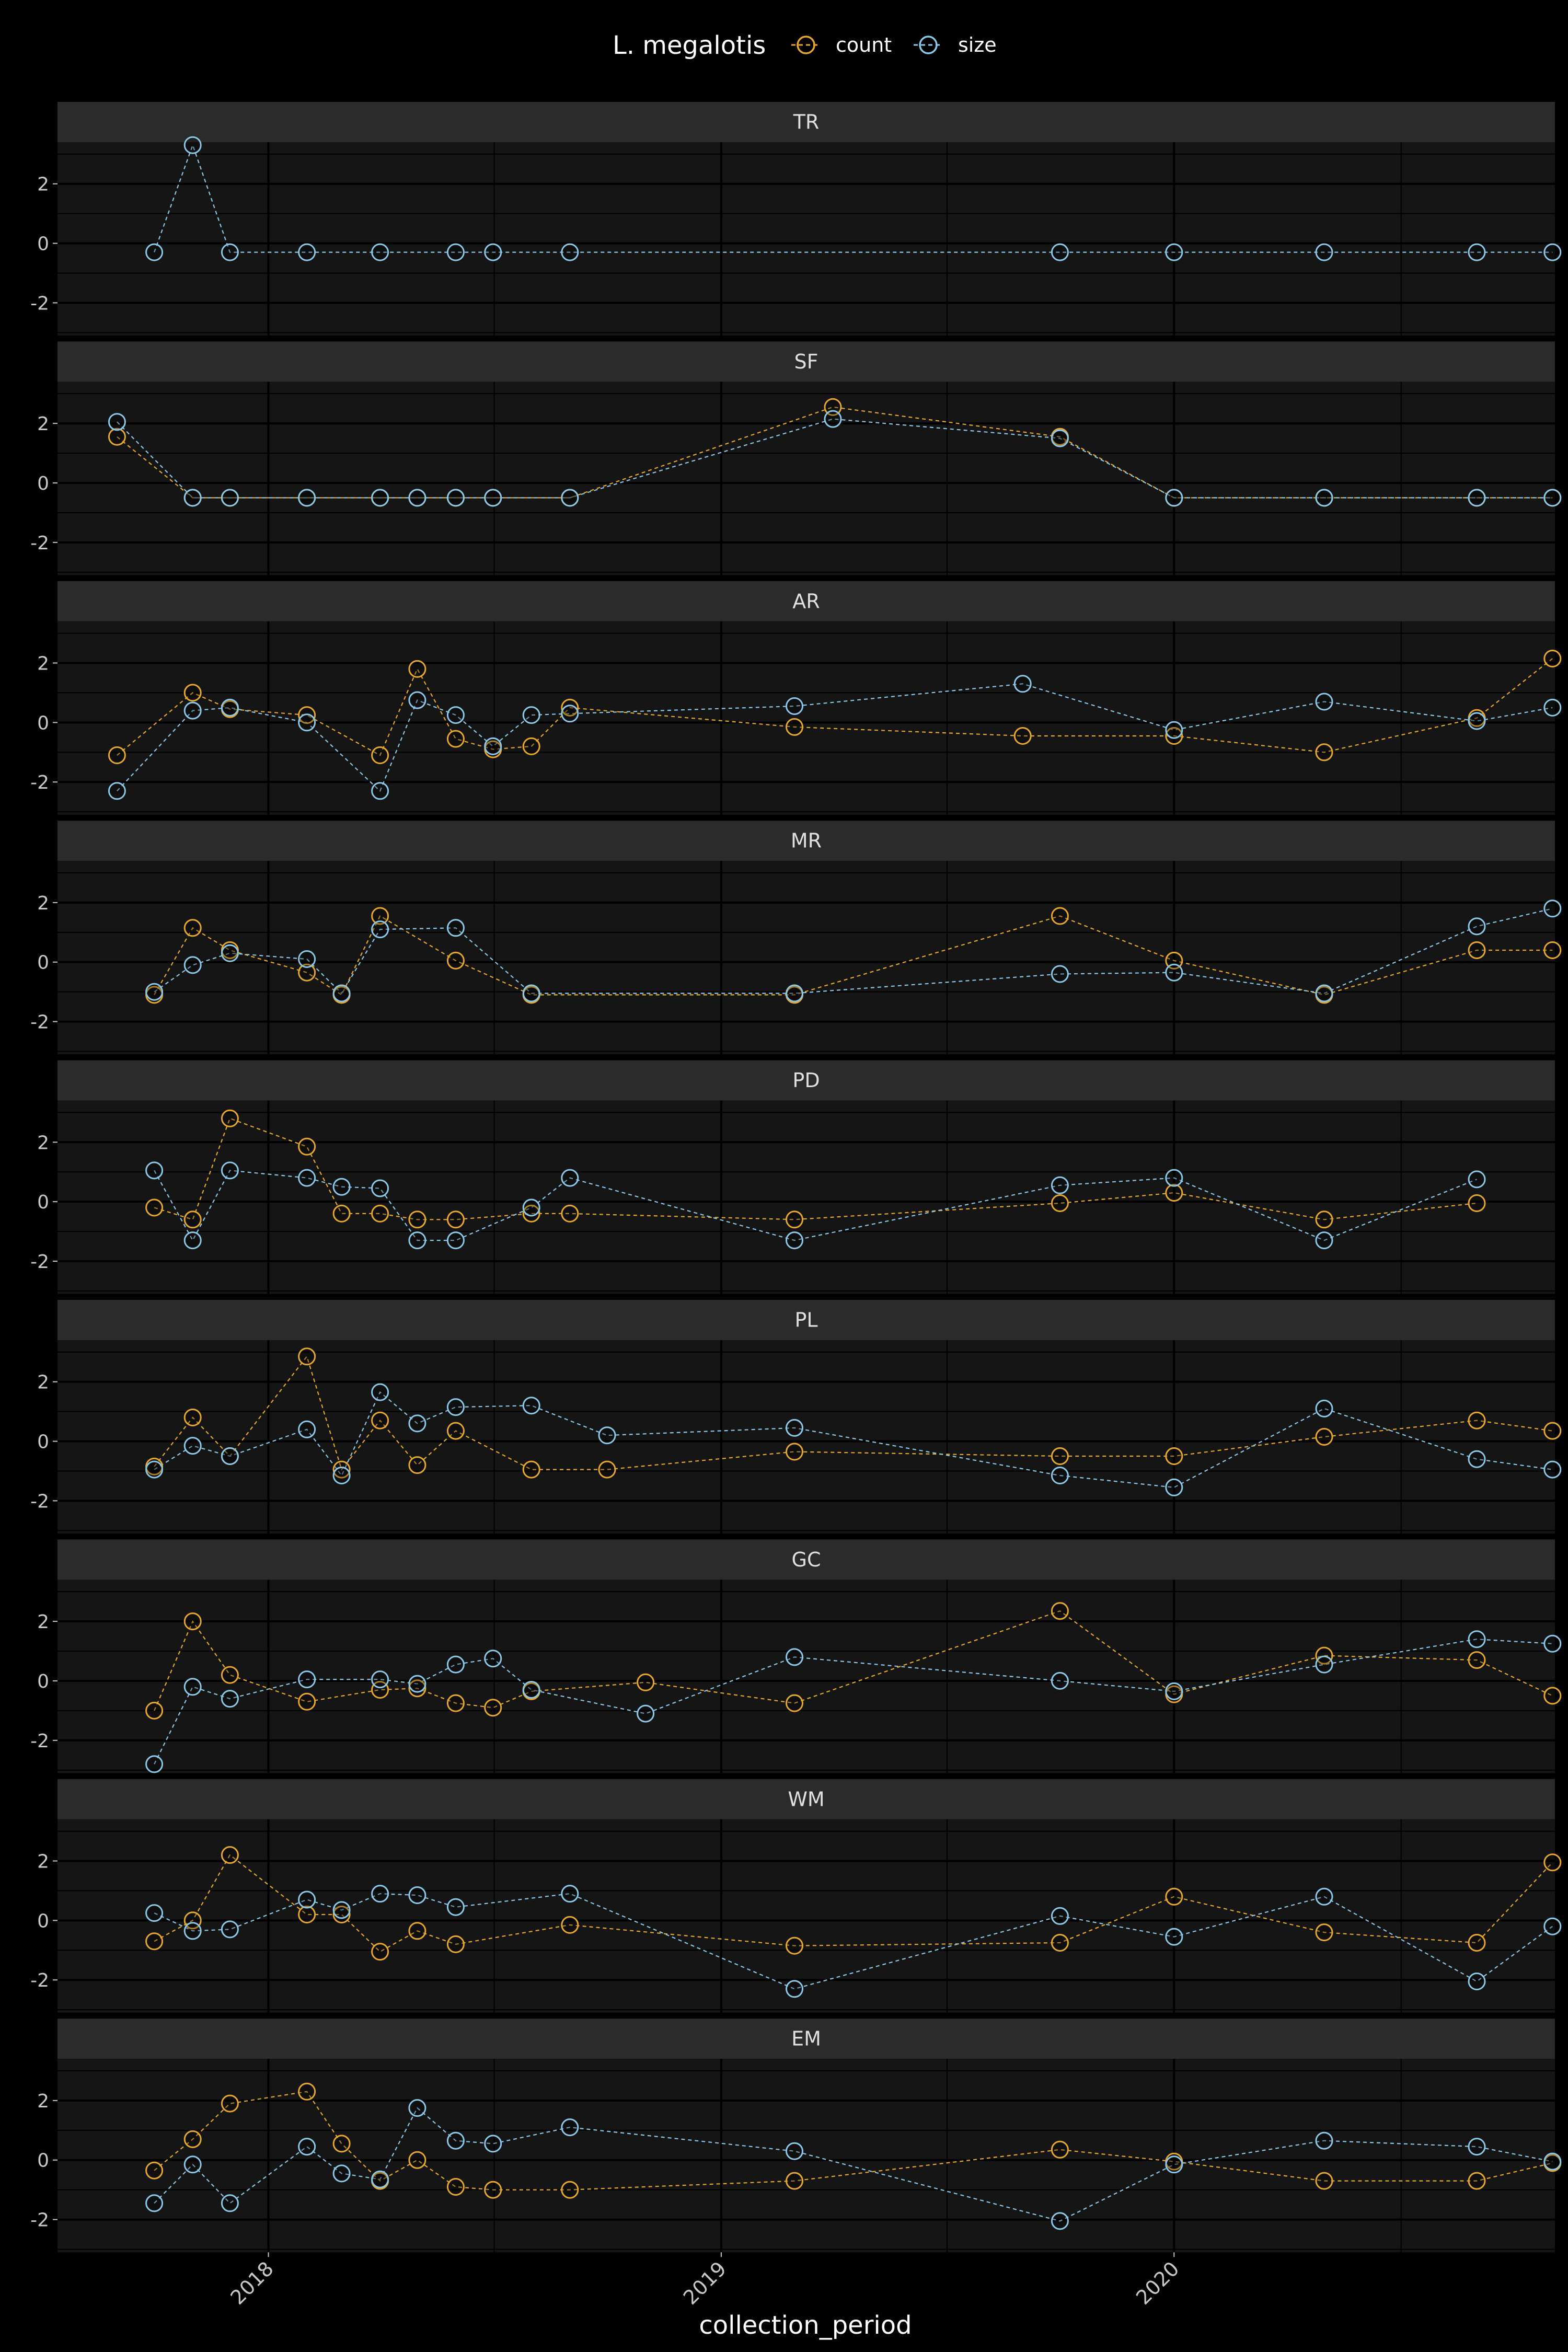 The image size is (1568, 2352). What do you see at coordinates (39, 1501) in the screenshot?
I see `y-tick-label: -2` at bounding box center [39, 1501].